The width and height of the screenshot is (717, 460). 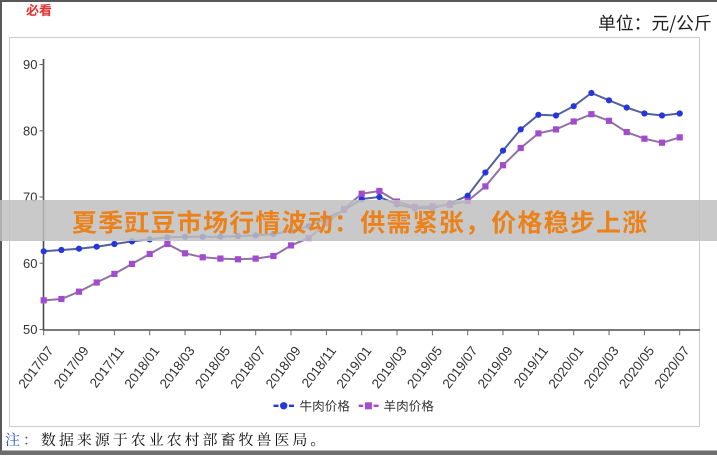 What do you see at coordinates (30, 64) in the screenshot?
I see `svg-text: 90` at bounding box center [30, 64].